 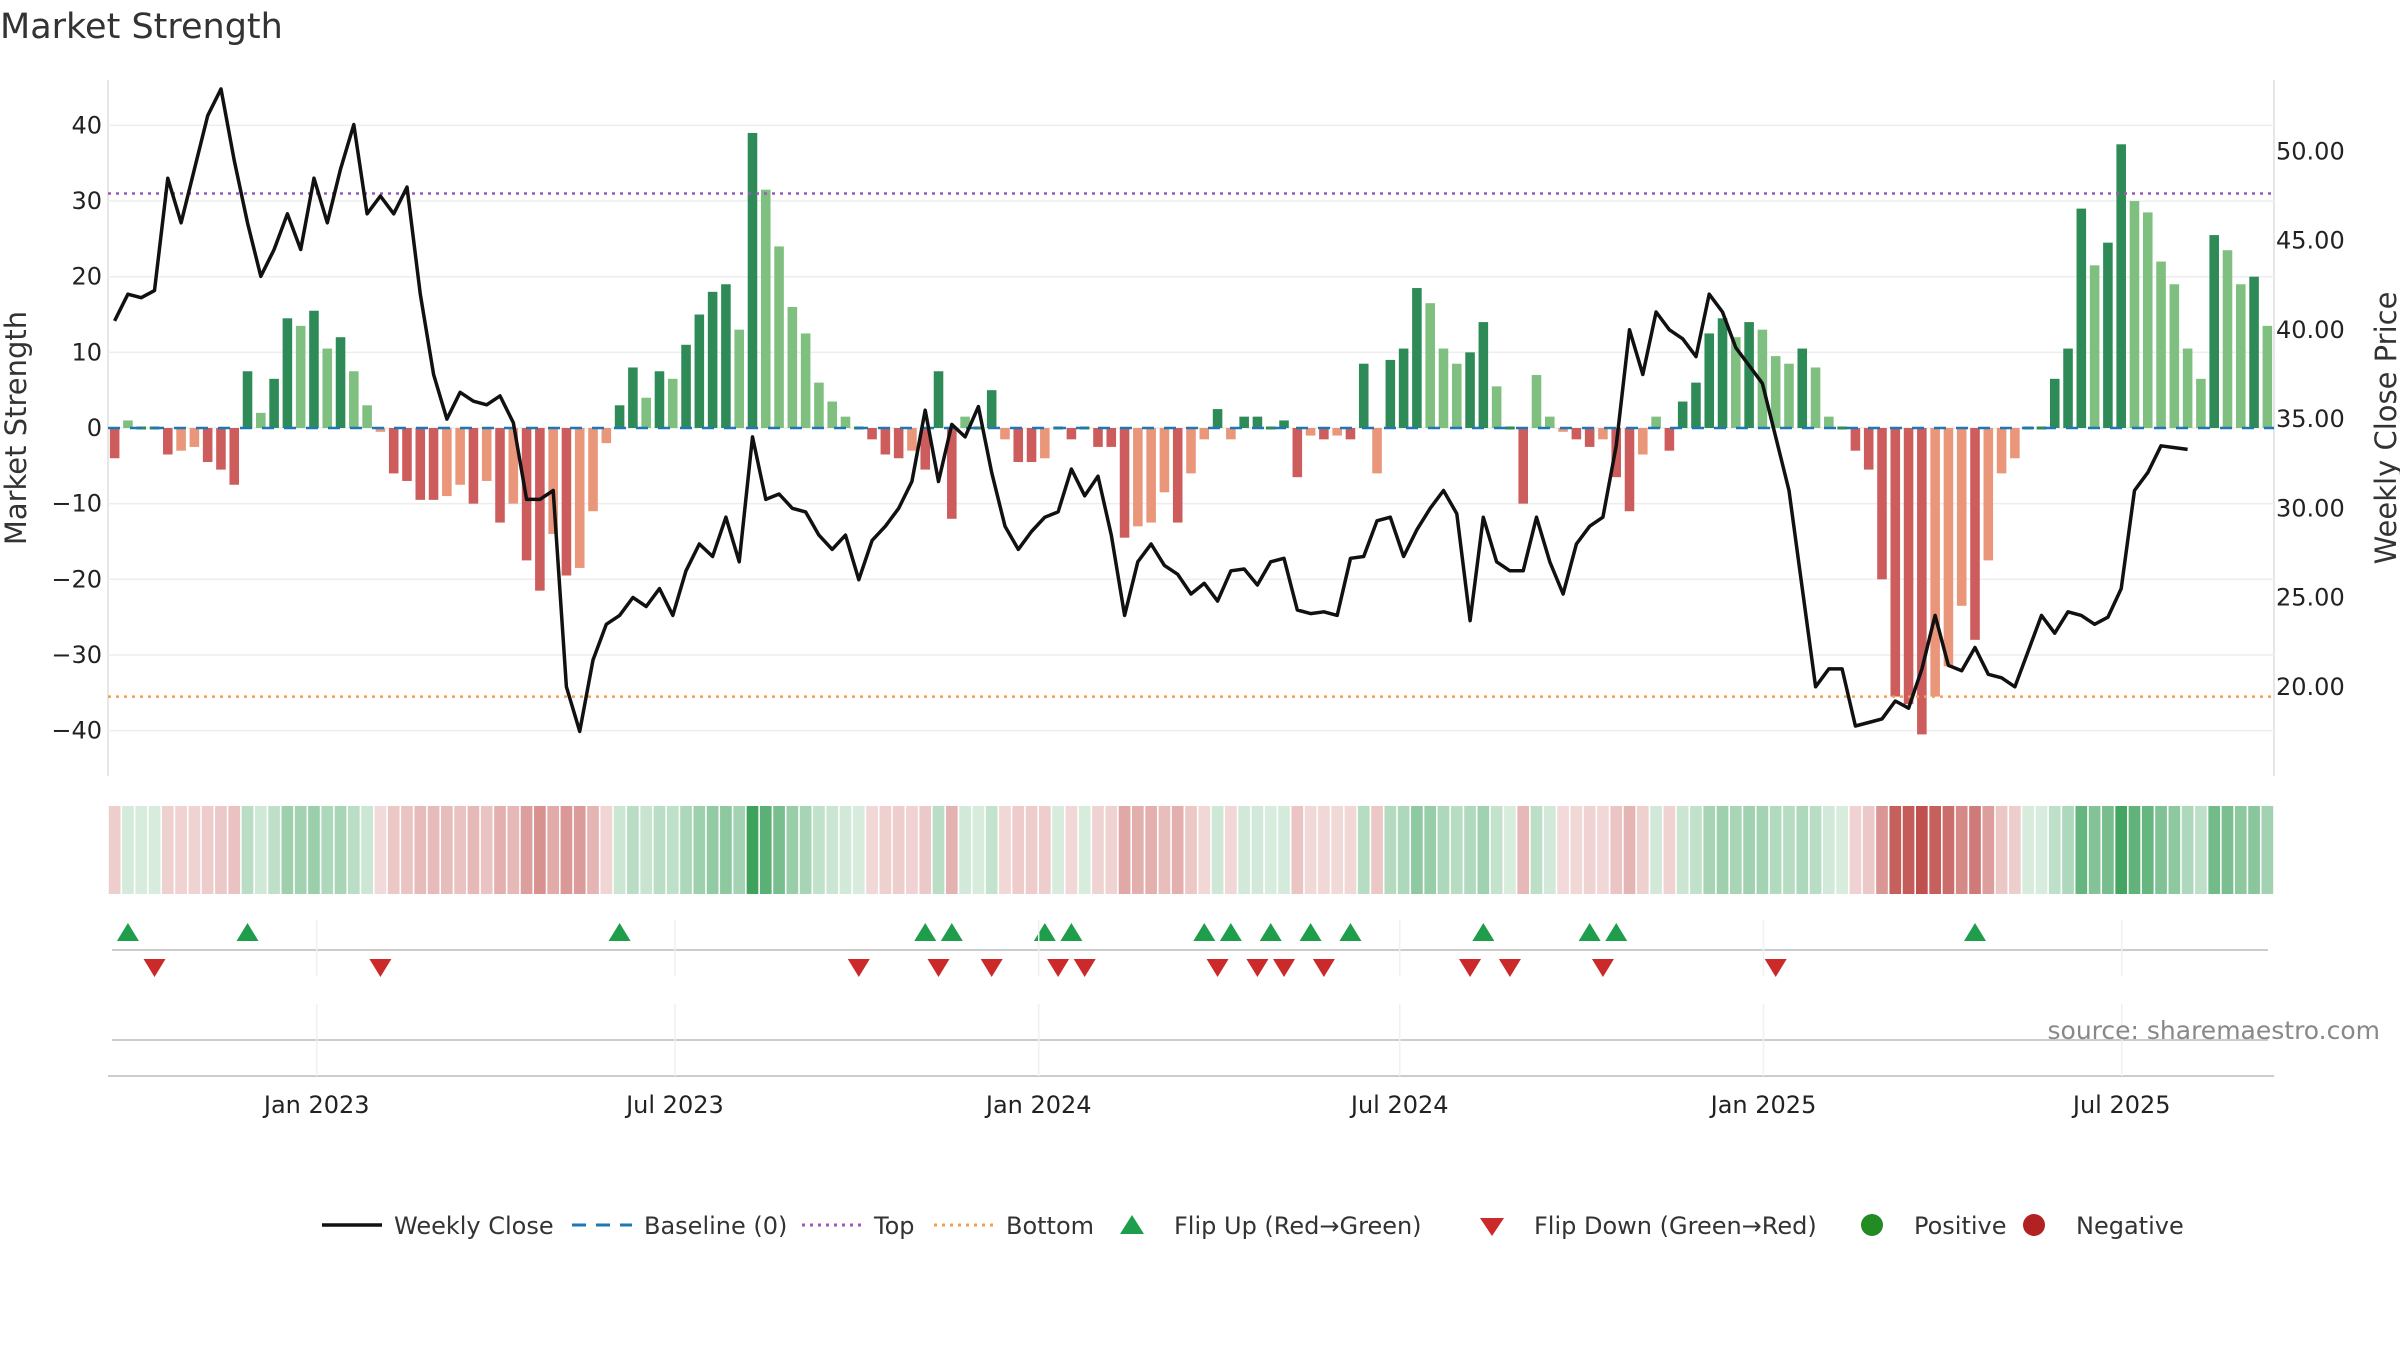 I want to click on x-tick-label: Jan 2023, so click(x=316, y=1105).